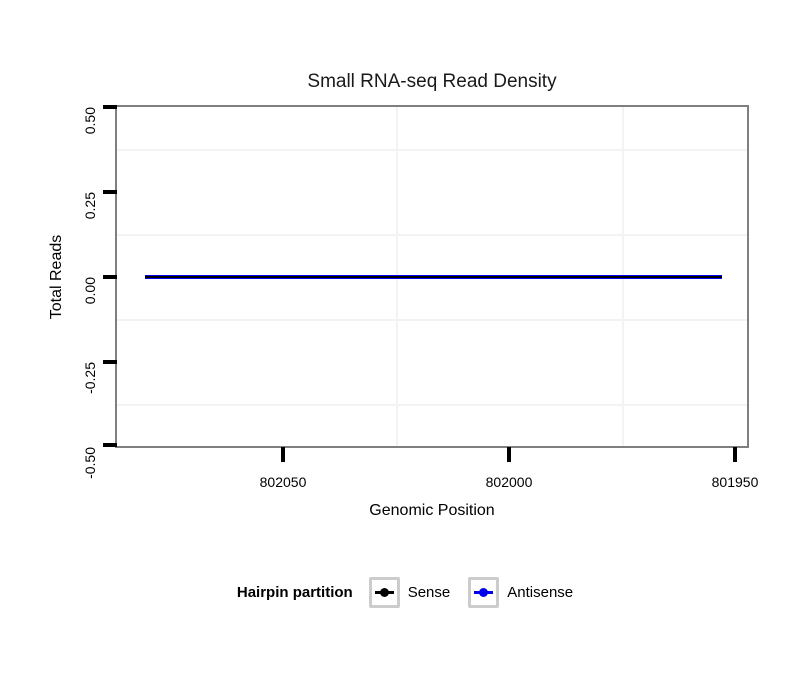 The image size is (810, 690). Describe the element at coordinates (283, 482) in the screenshot. I see `x-tick-label: 802050` at that location.